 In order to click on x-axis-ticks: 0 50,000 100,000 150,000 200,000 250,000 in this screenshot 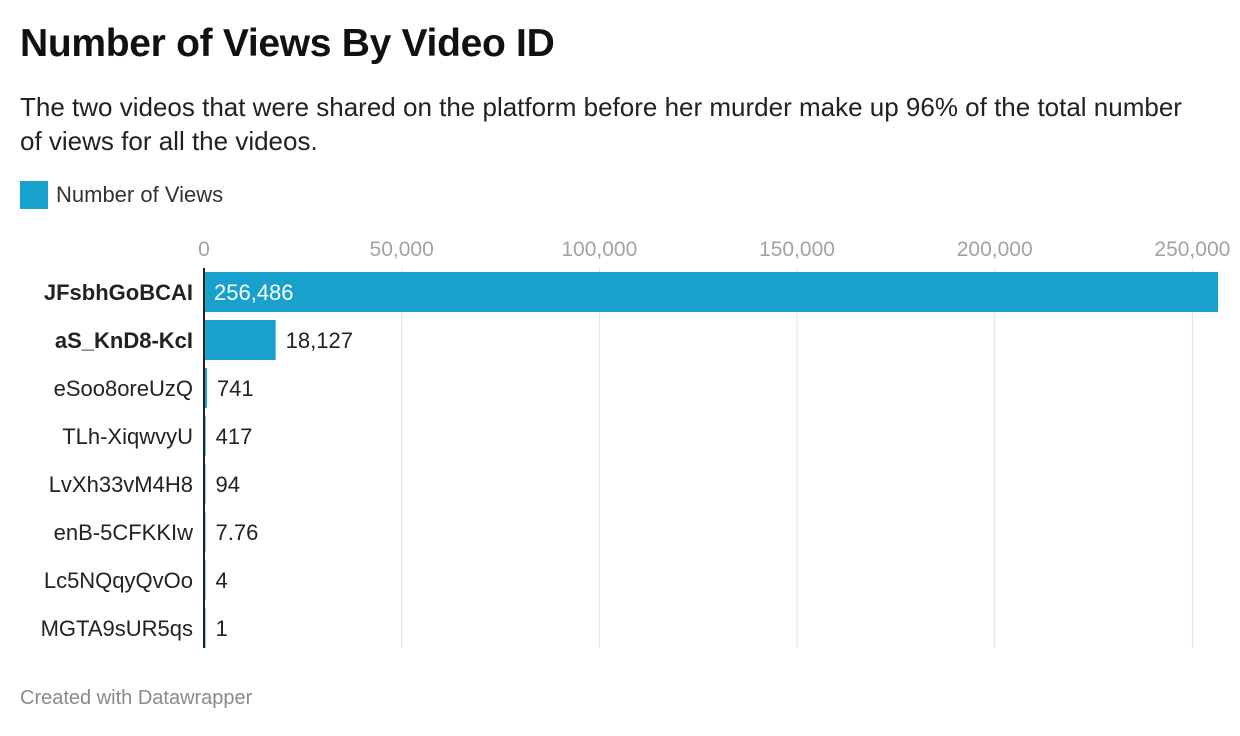, I will do `click(714, 249)`.